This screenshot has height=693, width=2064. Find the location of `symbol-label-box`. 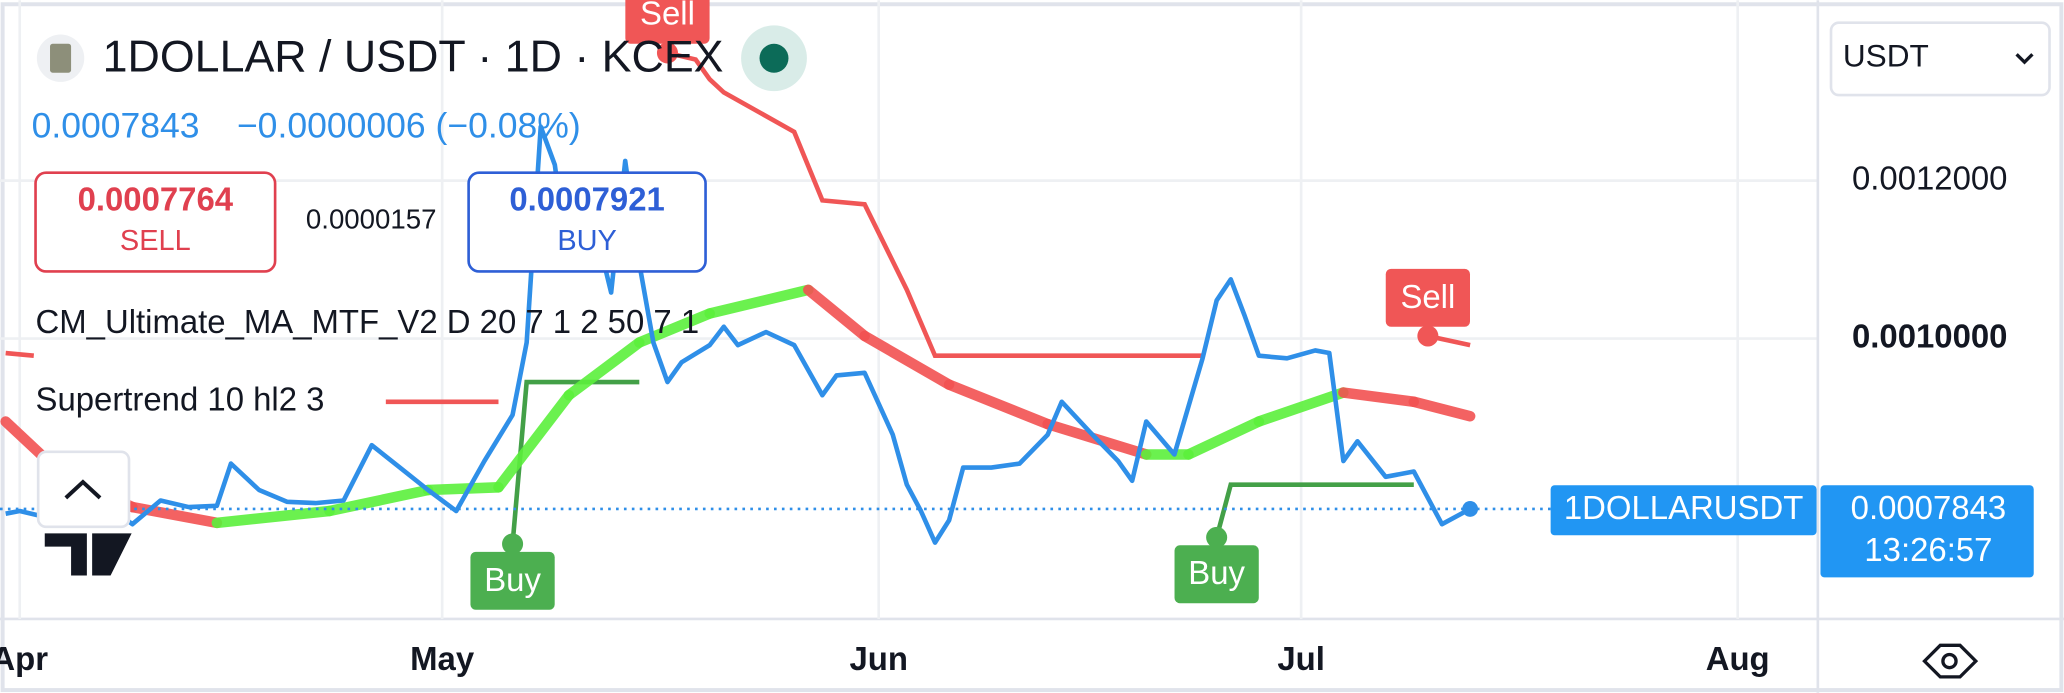

symbol-label-box is located at coordinates (1683, 510).